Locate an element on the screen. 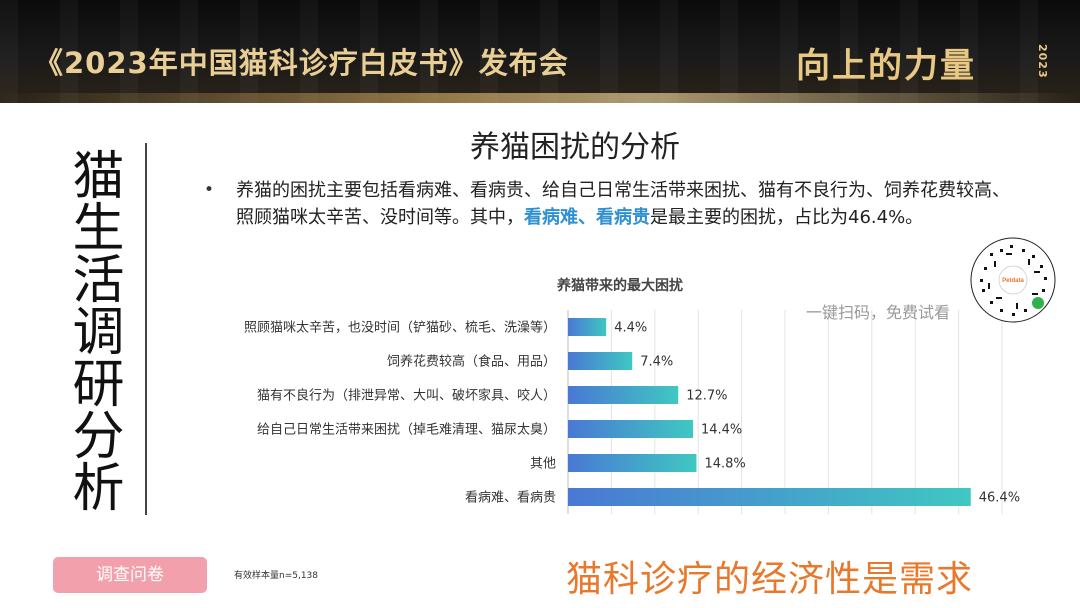 The image size is (1080, 608). data-label: 4.4% is located at coordinates (630, 328).